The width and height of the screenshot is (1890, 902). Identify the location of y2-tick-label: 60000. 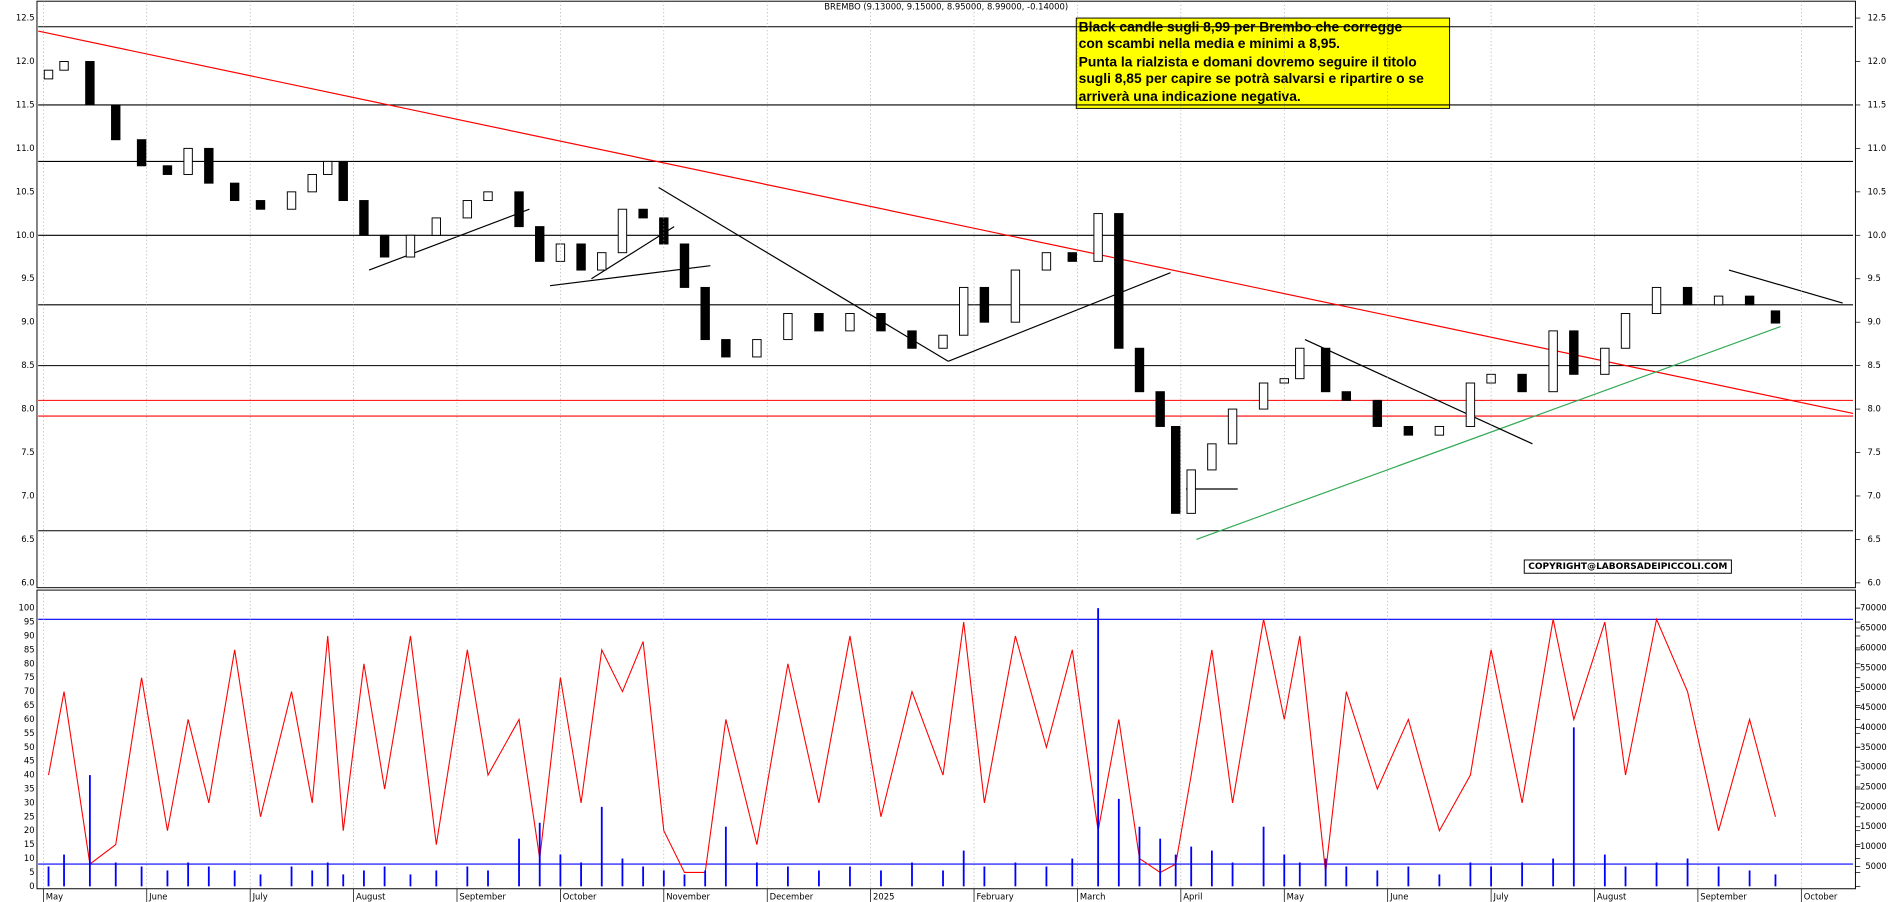
(1873, 647).